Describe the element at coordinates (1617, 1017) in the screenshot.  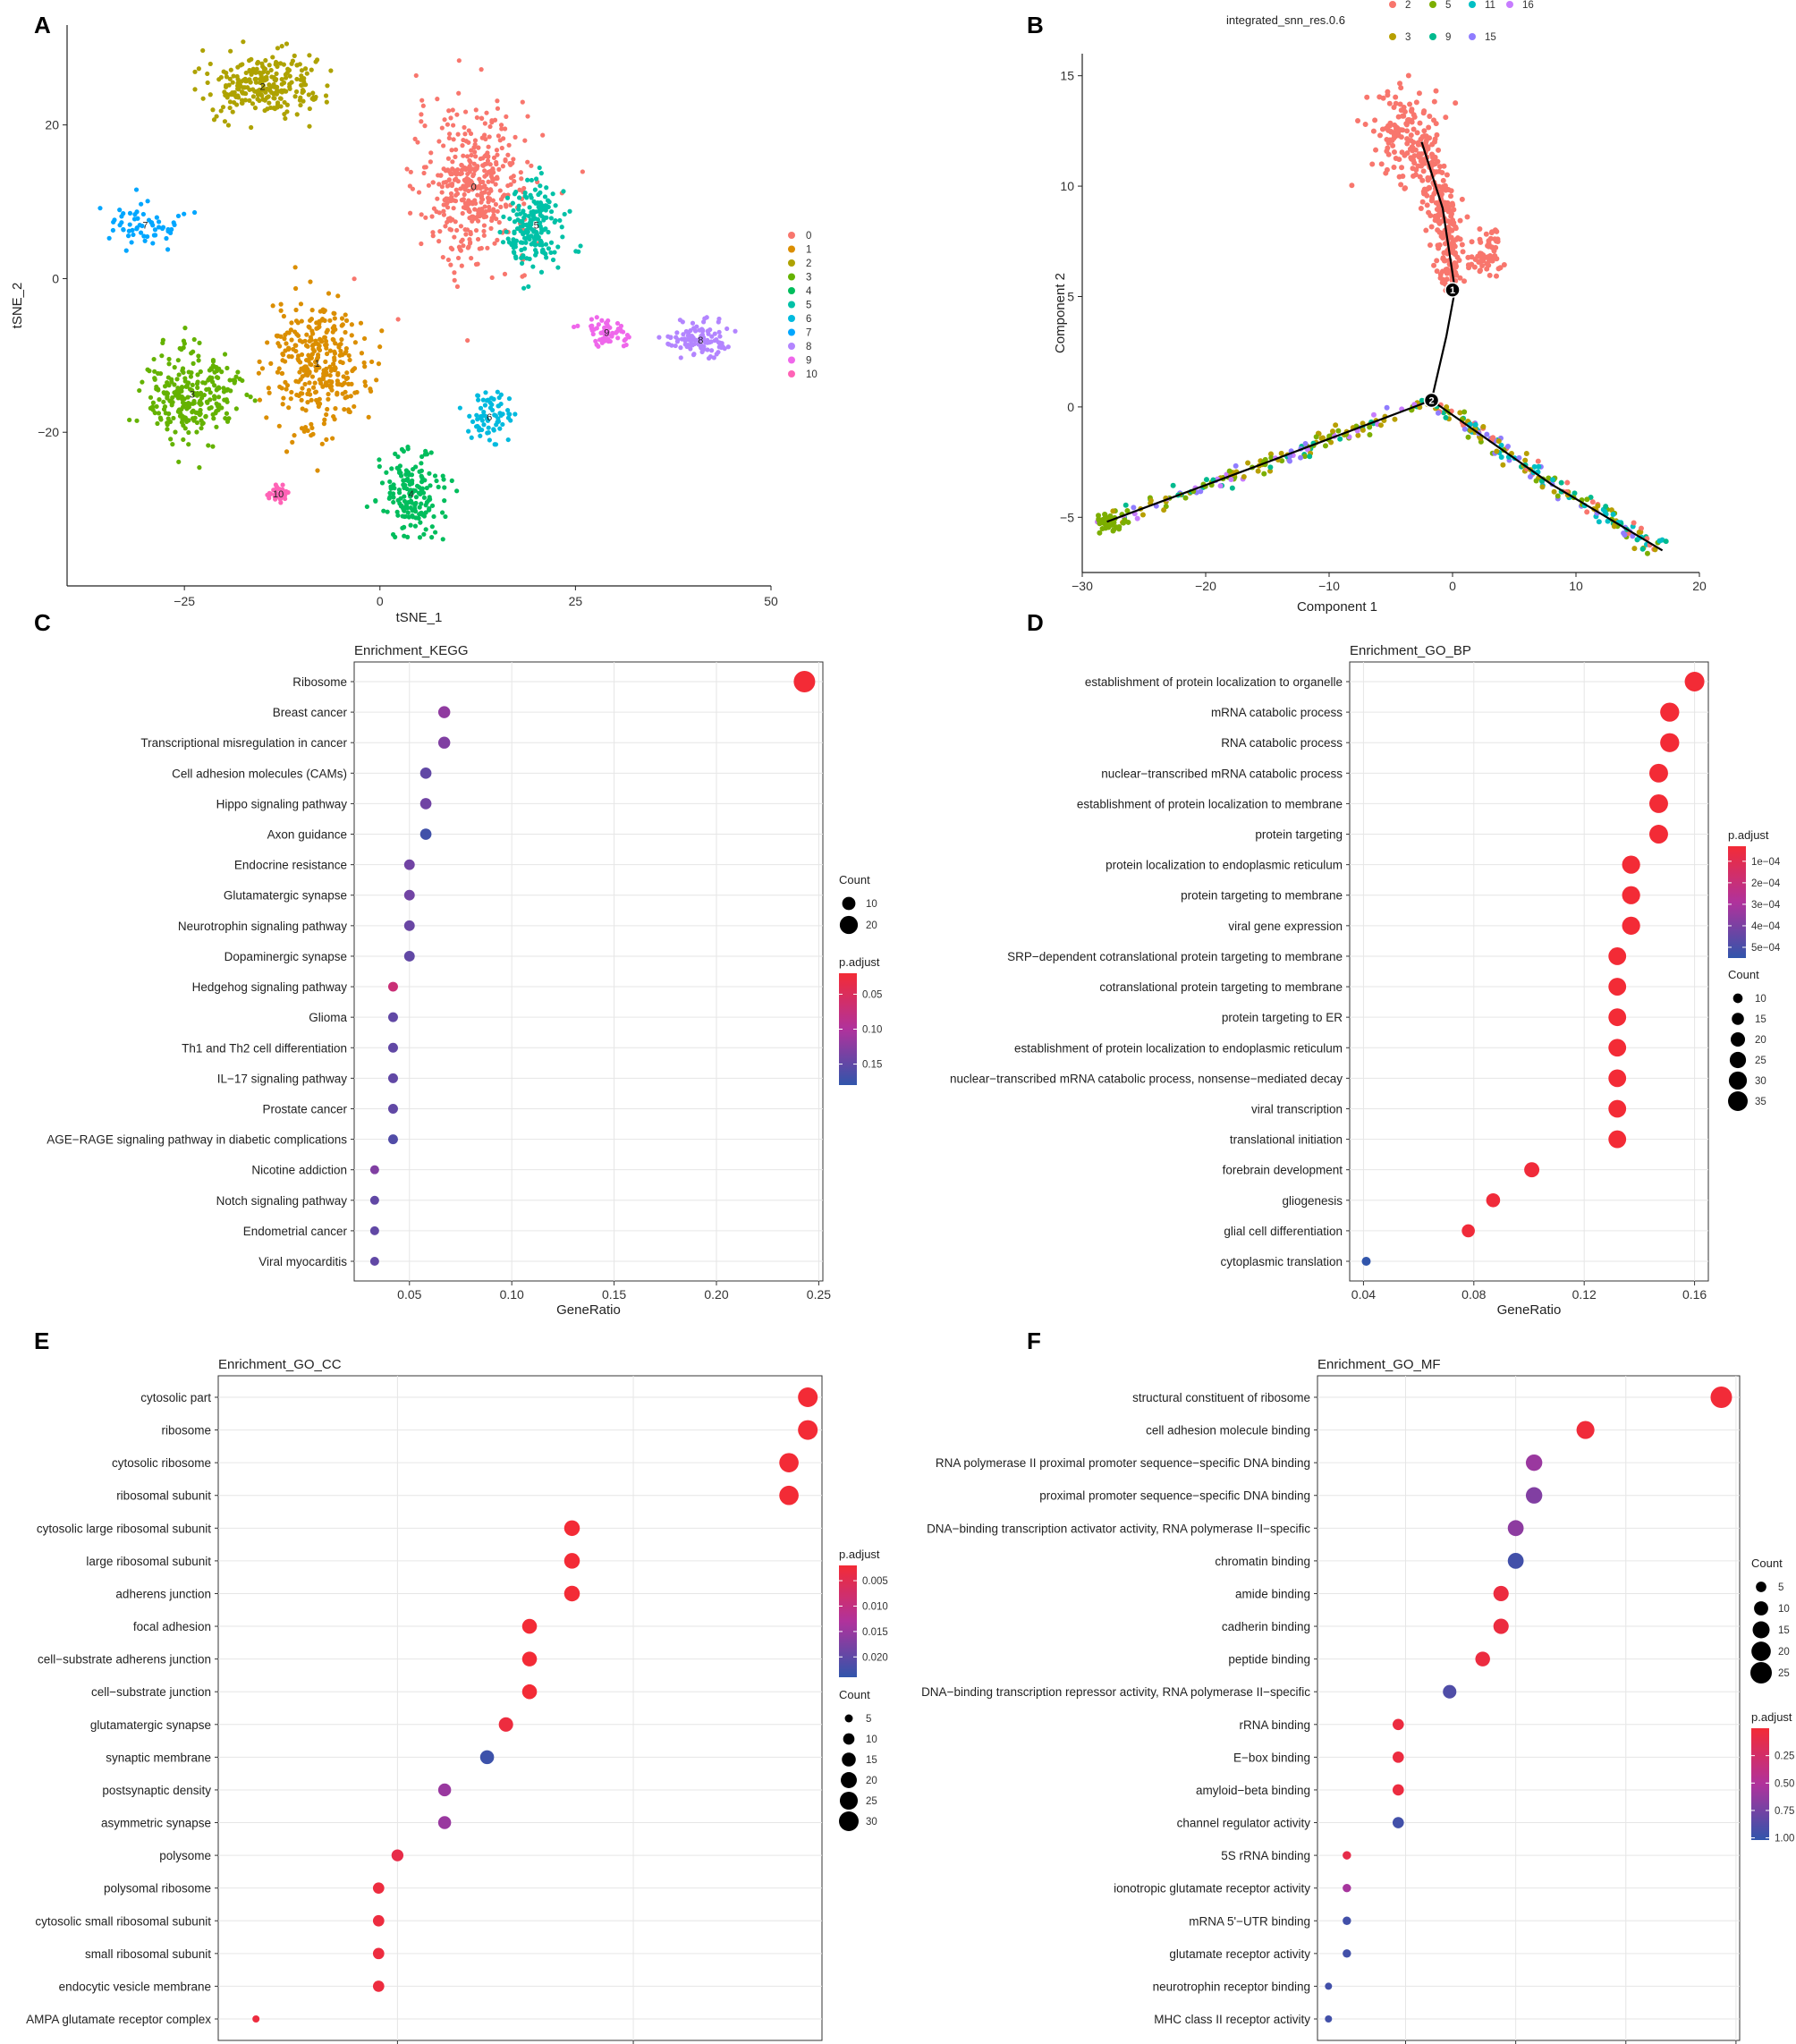
I see `panel-d-dot-protein-targeting-to-er` at that location.